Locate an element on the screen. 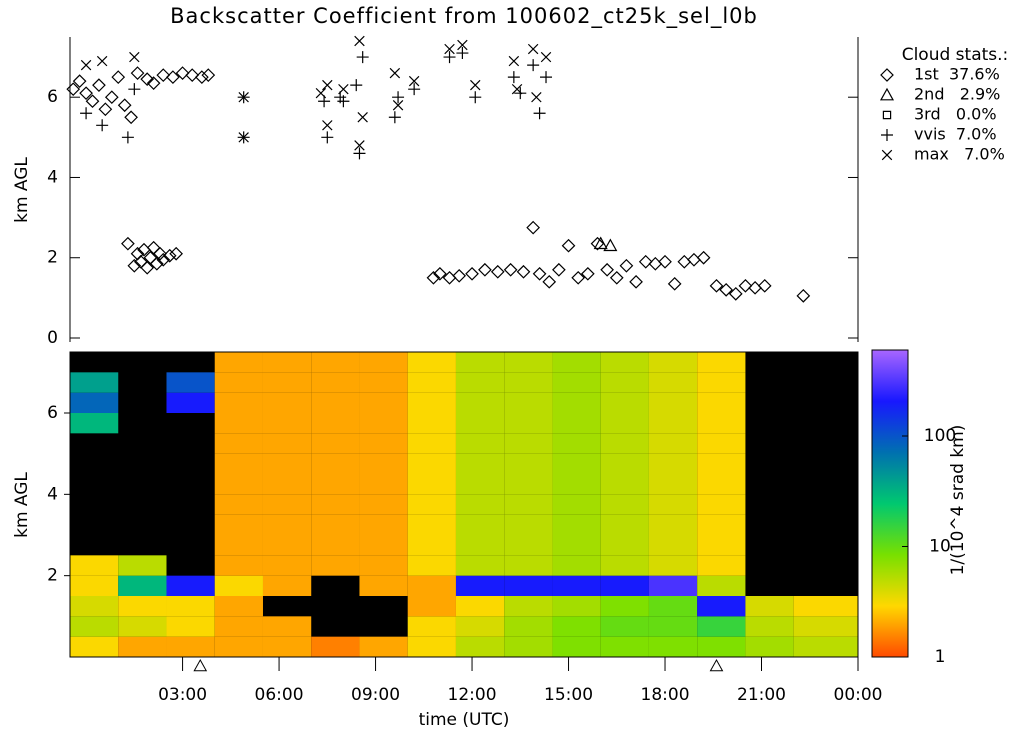  day-marker is located at coordinates (200, 665).